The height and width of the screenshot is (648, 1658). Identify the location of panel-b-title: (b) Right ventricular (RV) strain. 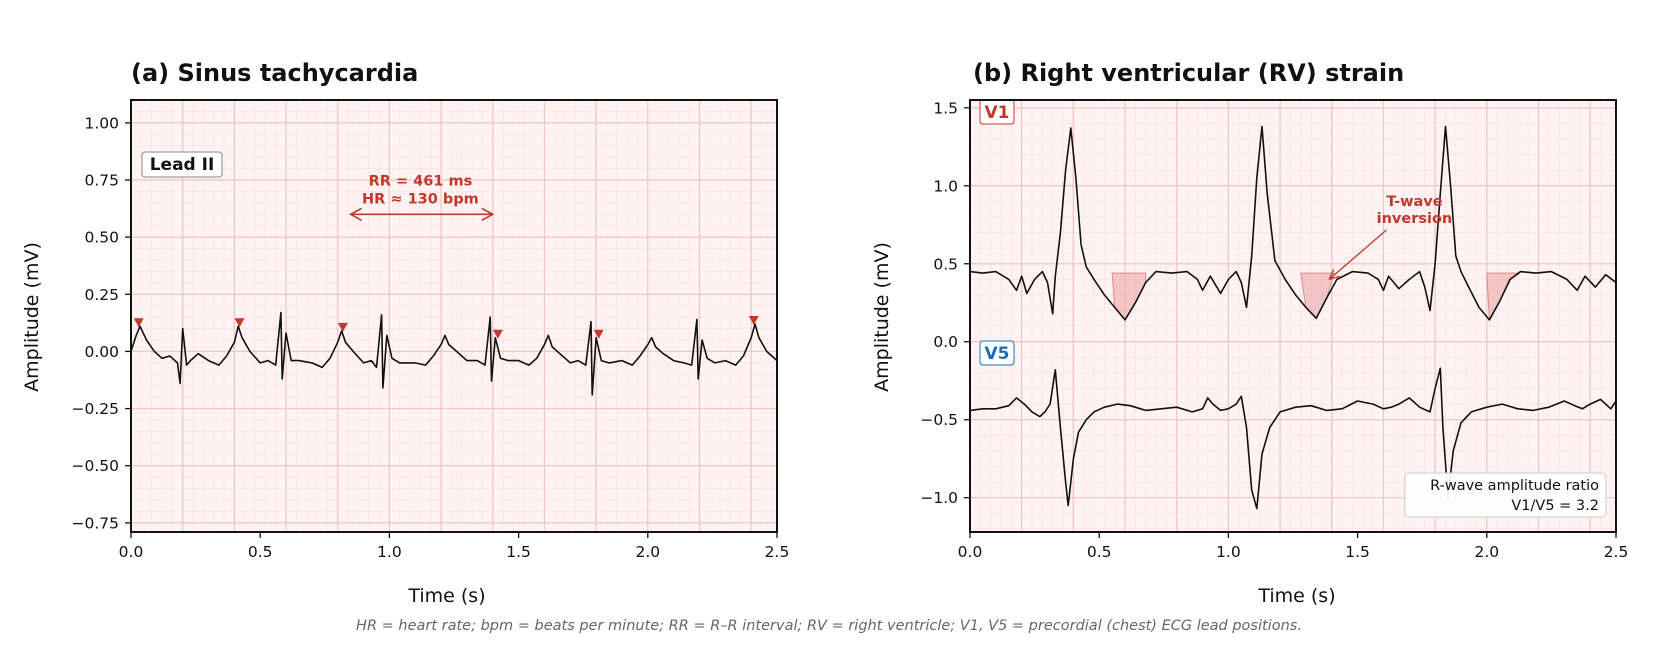
(1188, 73).